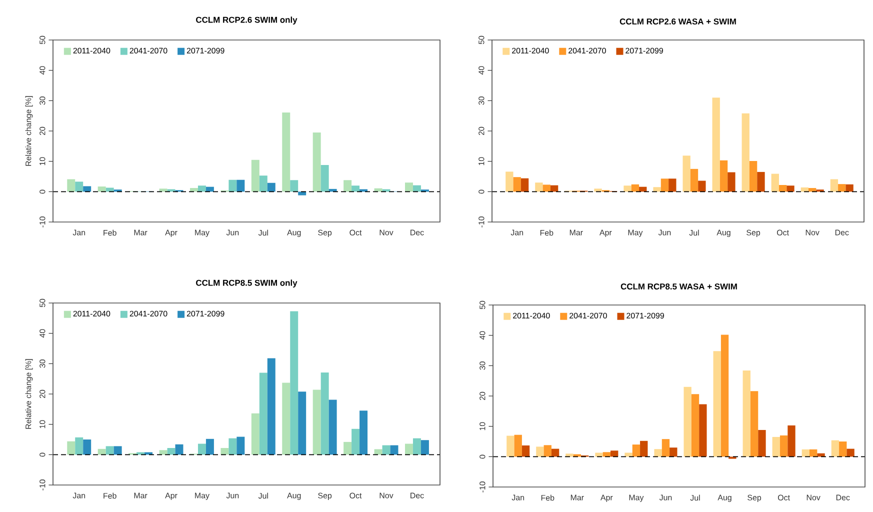 Image resolution: width=873 pixels, height=512 pixels. Describe the element at coordinates (678, 287) in the screenshot. I see `chart-title: CCLM RCP8.5 WASA + SWIM` at that location.